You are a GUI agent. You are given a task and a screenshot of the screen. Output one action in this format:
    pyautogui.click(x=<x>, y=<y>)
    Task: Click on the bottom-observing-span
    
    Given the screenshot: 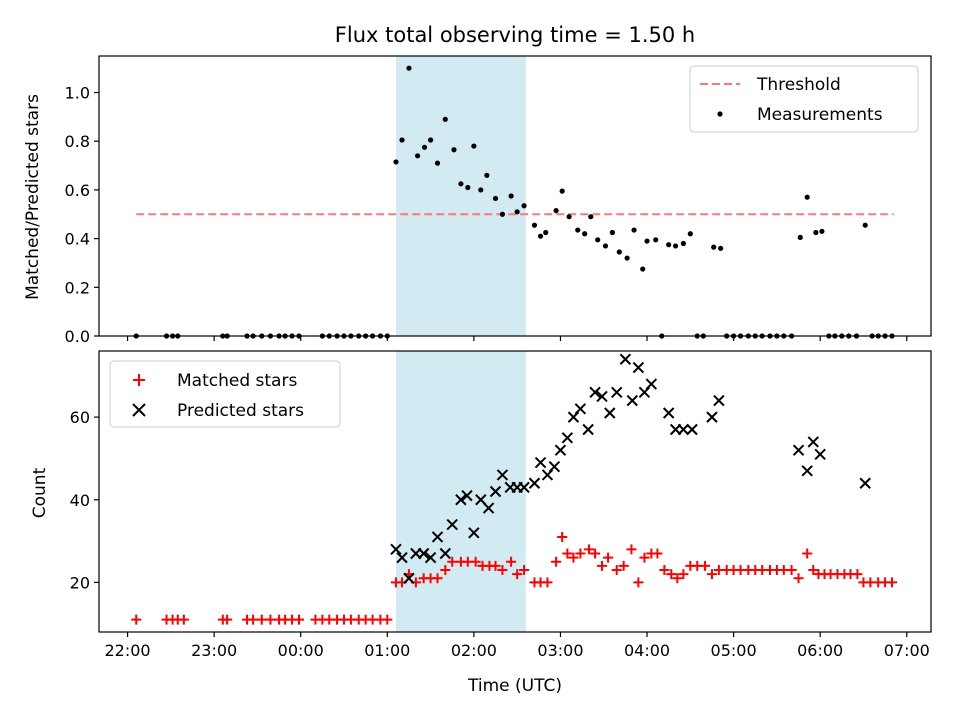 What is the action you would take?
    pyautogui.click(x=460, y=491)
    